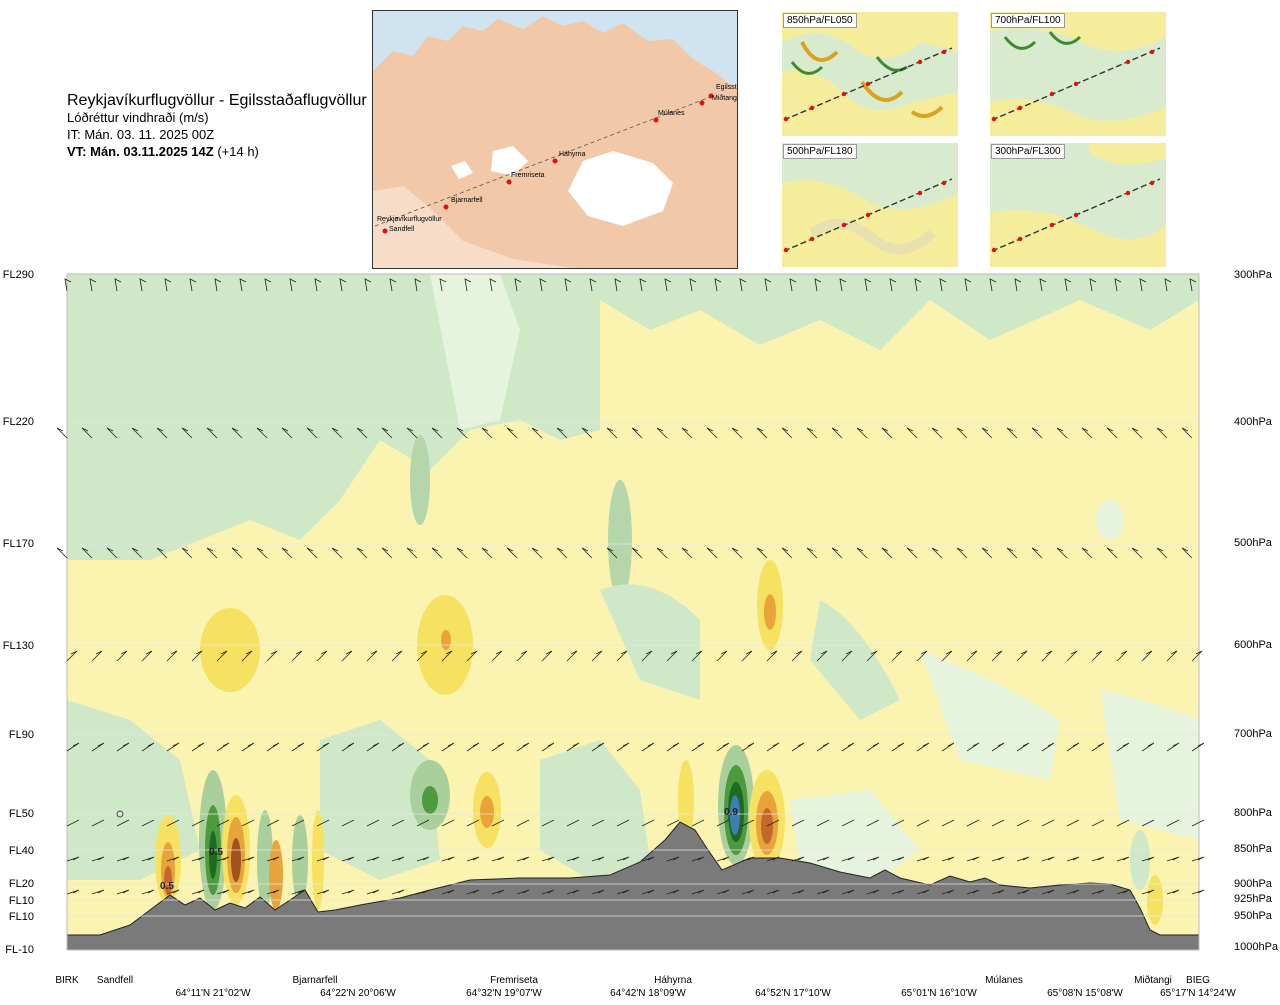 This screenshot has height=1005, width=1280. Describe the element at coordinates (820, 151) in the screenshot. I see `inset-label-500hpa: 500hPa/FL180` at that location.